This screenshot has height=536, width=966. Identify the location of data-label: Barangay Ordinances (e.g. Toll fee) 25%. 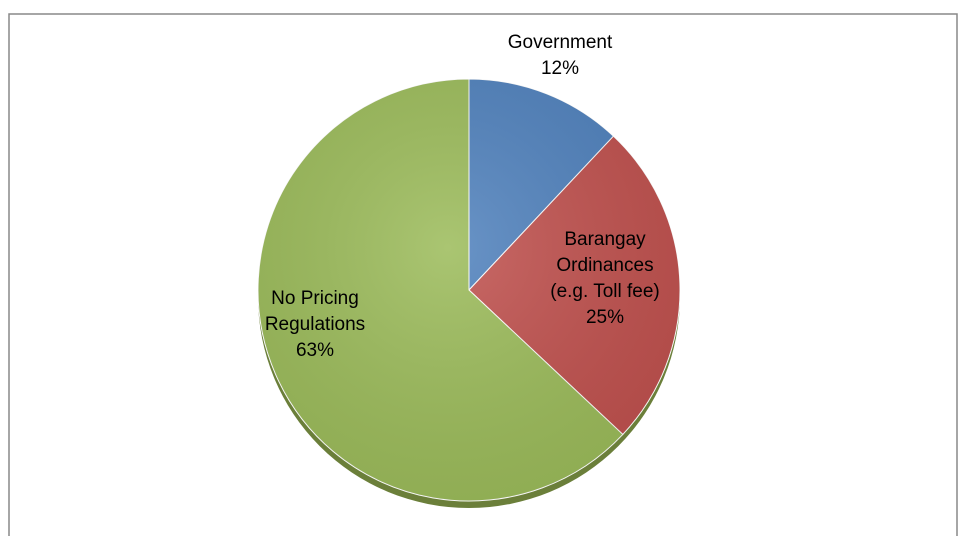
(605, 279).